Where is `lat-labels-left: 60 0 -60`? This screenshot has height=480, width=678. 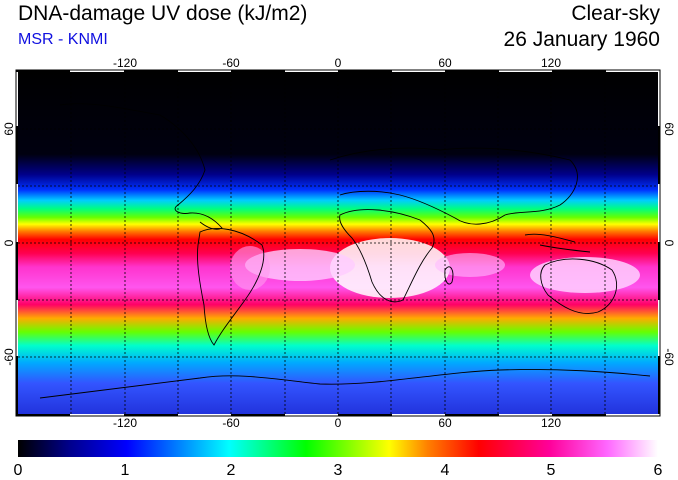 lat-labels-left: 60 0 -60 is located at coordinates (9, 244).